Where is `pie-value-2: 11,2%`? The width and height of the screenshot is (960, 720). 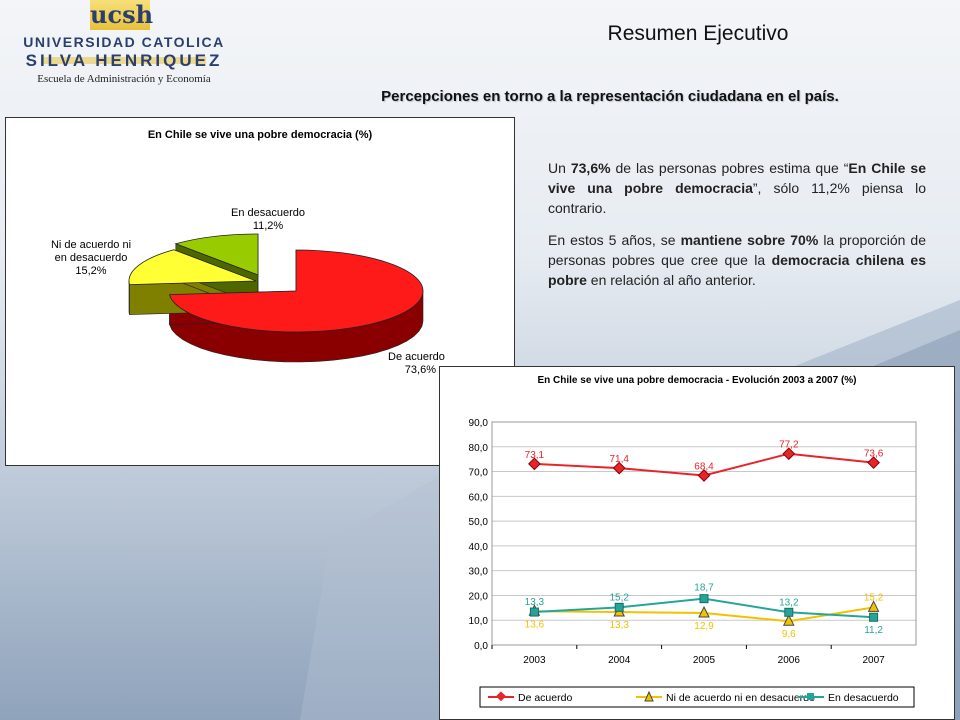
pie-value-2: 11,2% is located at coordinates (268, 226).